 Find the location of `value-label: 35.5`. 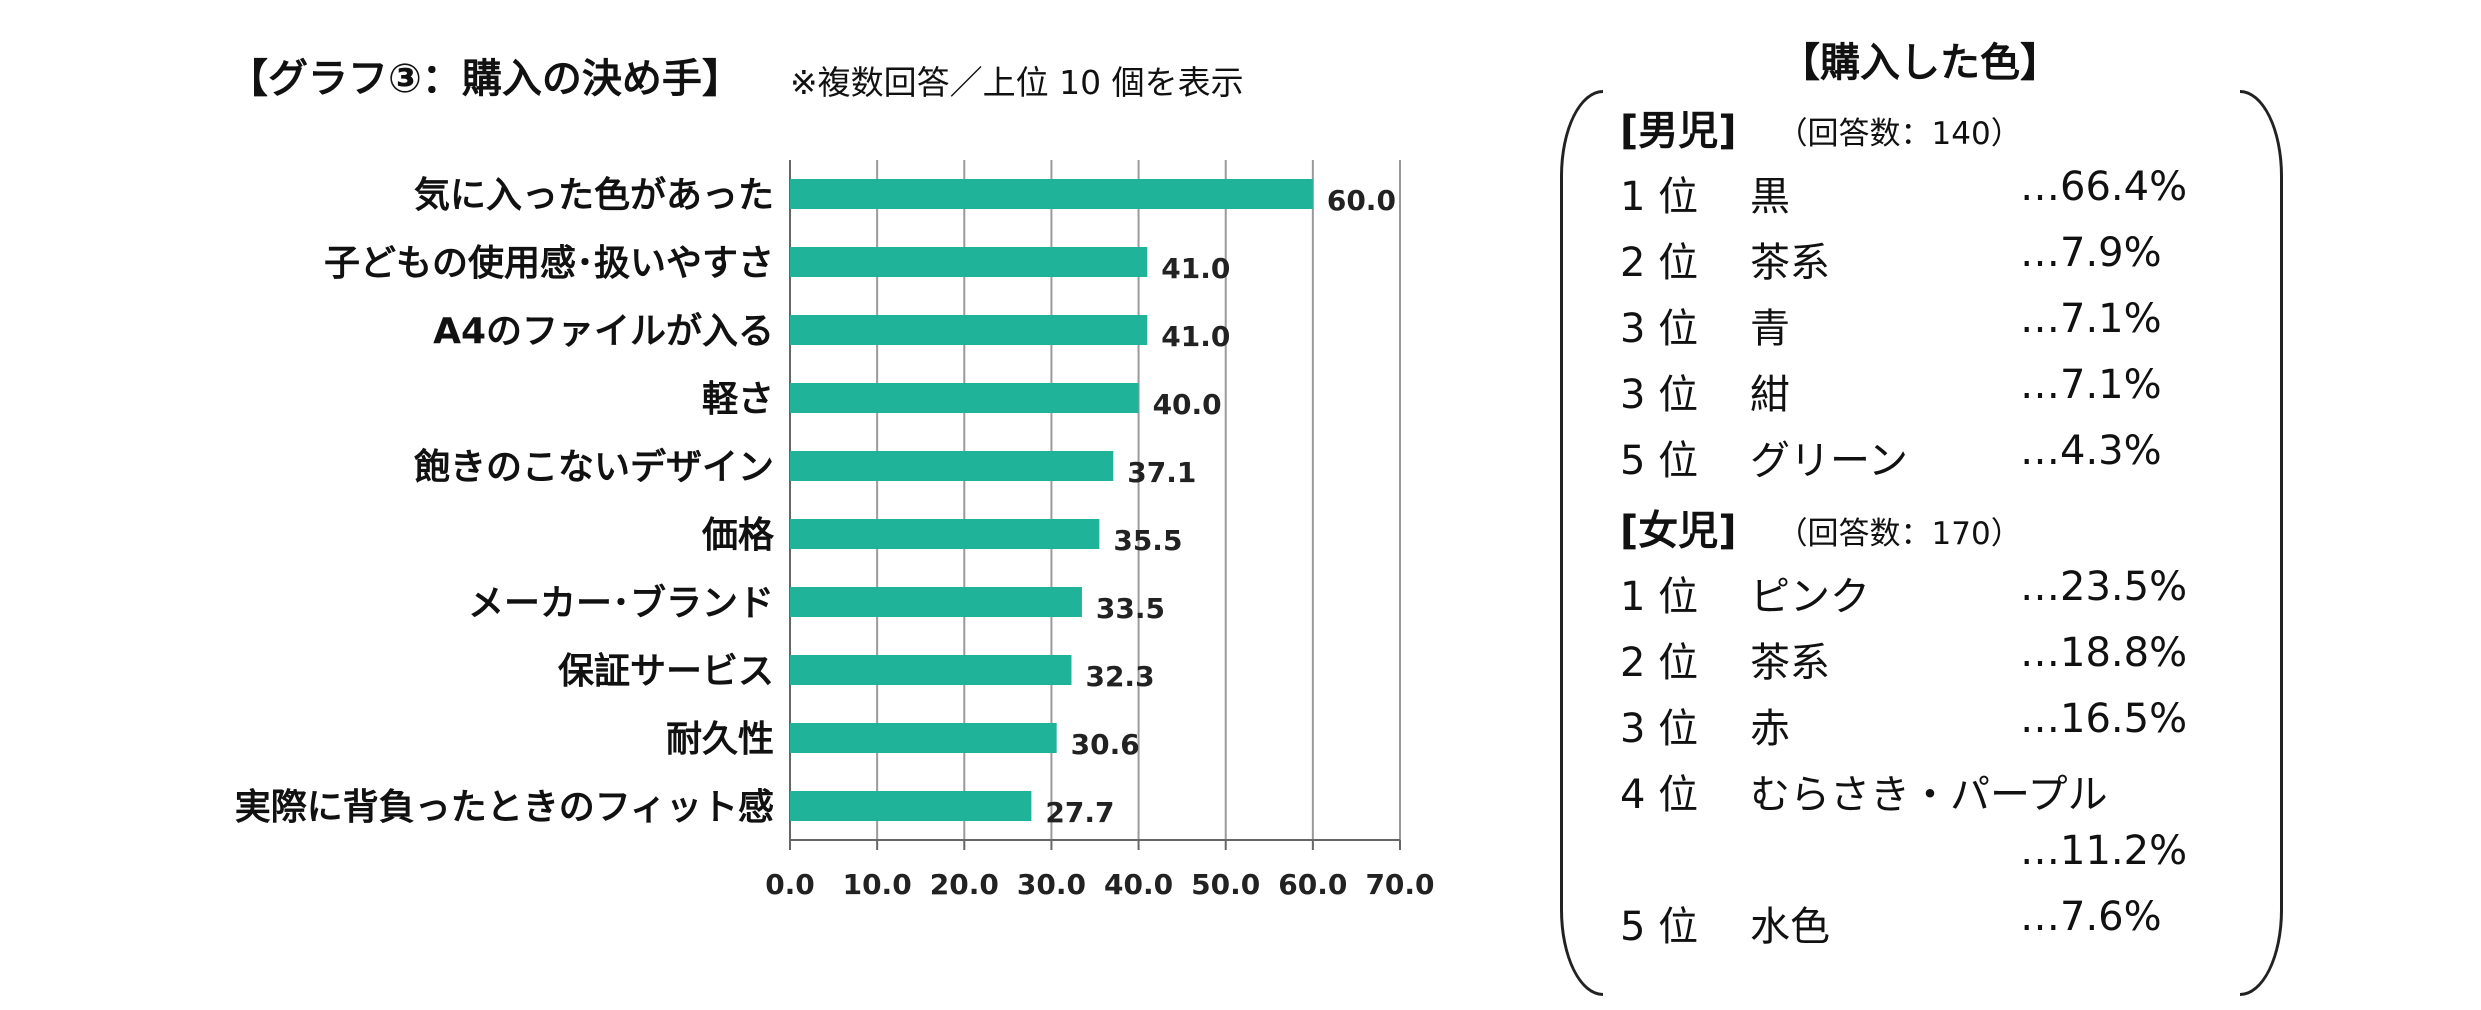

value-label: 35.5 is located at coordinates (1147, 540).